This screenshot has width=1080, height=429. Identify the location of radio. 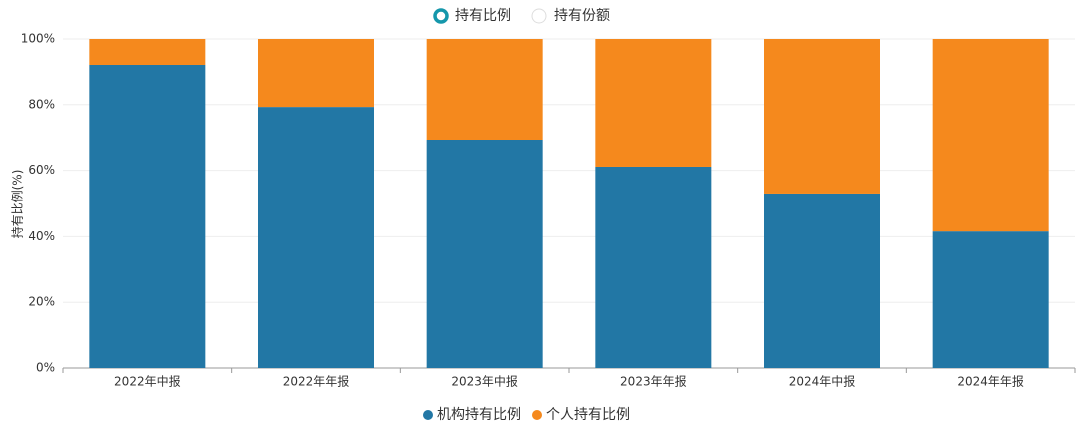
(539, 16).